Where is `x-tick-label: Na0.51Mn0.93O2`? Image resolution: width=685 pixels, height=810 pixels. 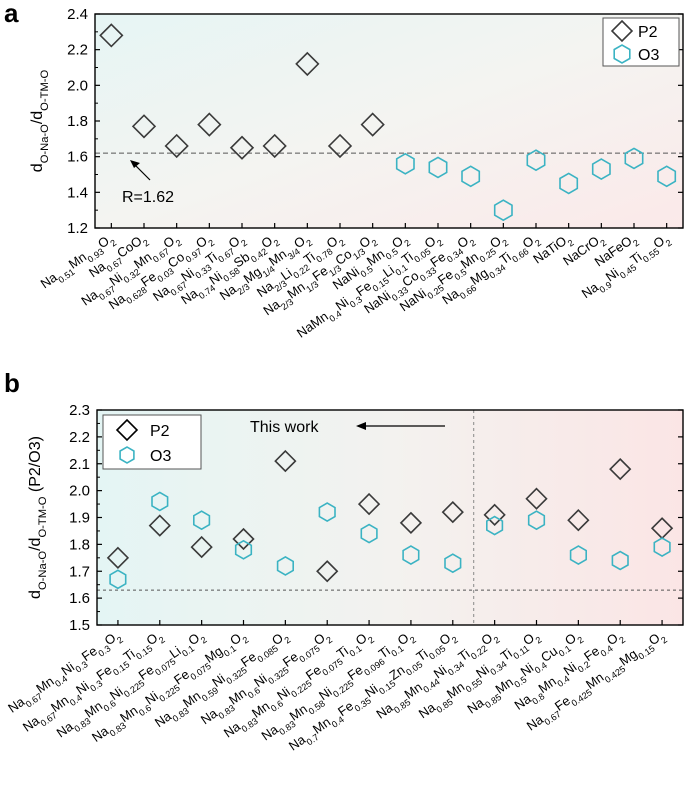
x-tick-label: Na0.51Mn0.93O2 is located at coordinates (78, 262).